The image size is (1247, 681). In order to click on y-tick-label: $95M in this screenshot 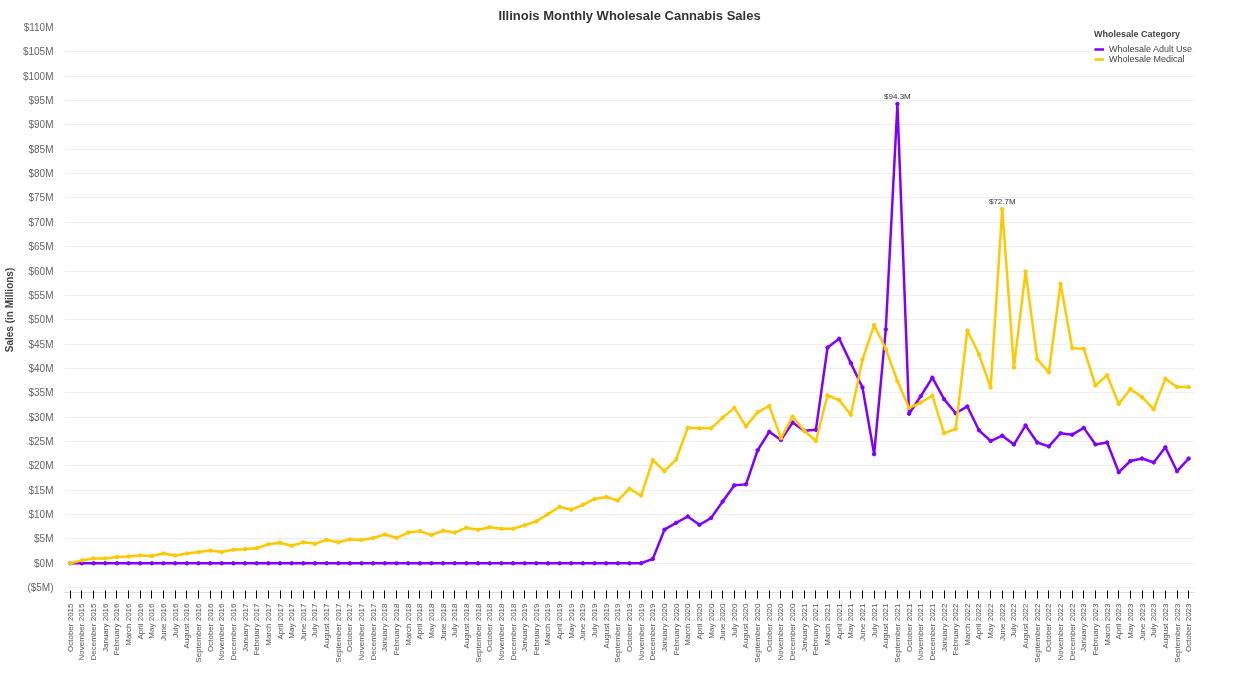, I will do `click(41, 101)`.